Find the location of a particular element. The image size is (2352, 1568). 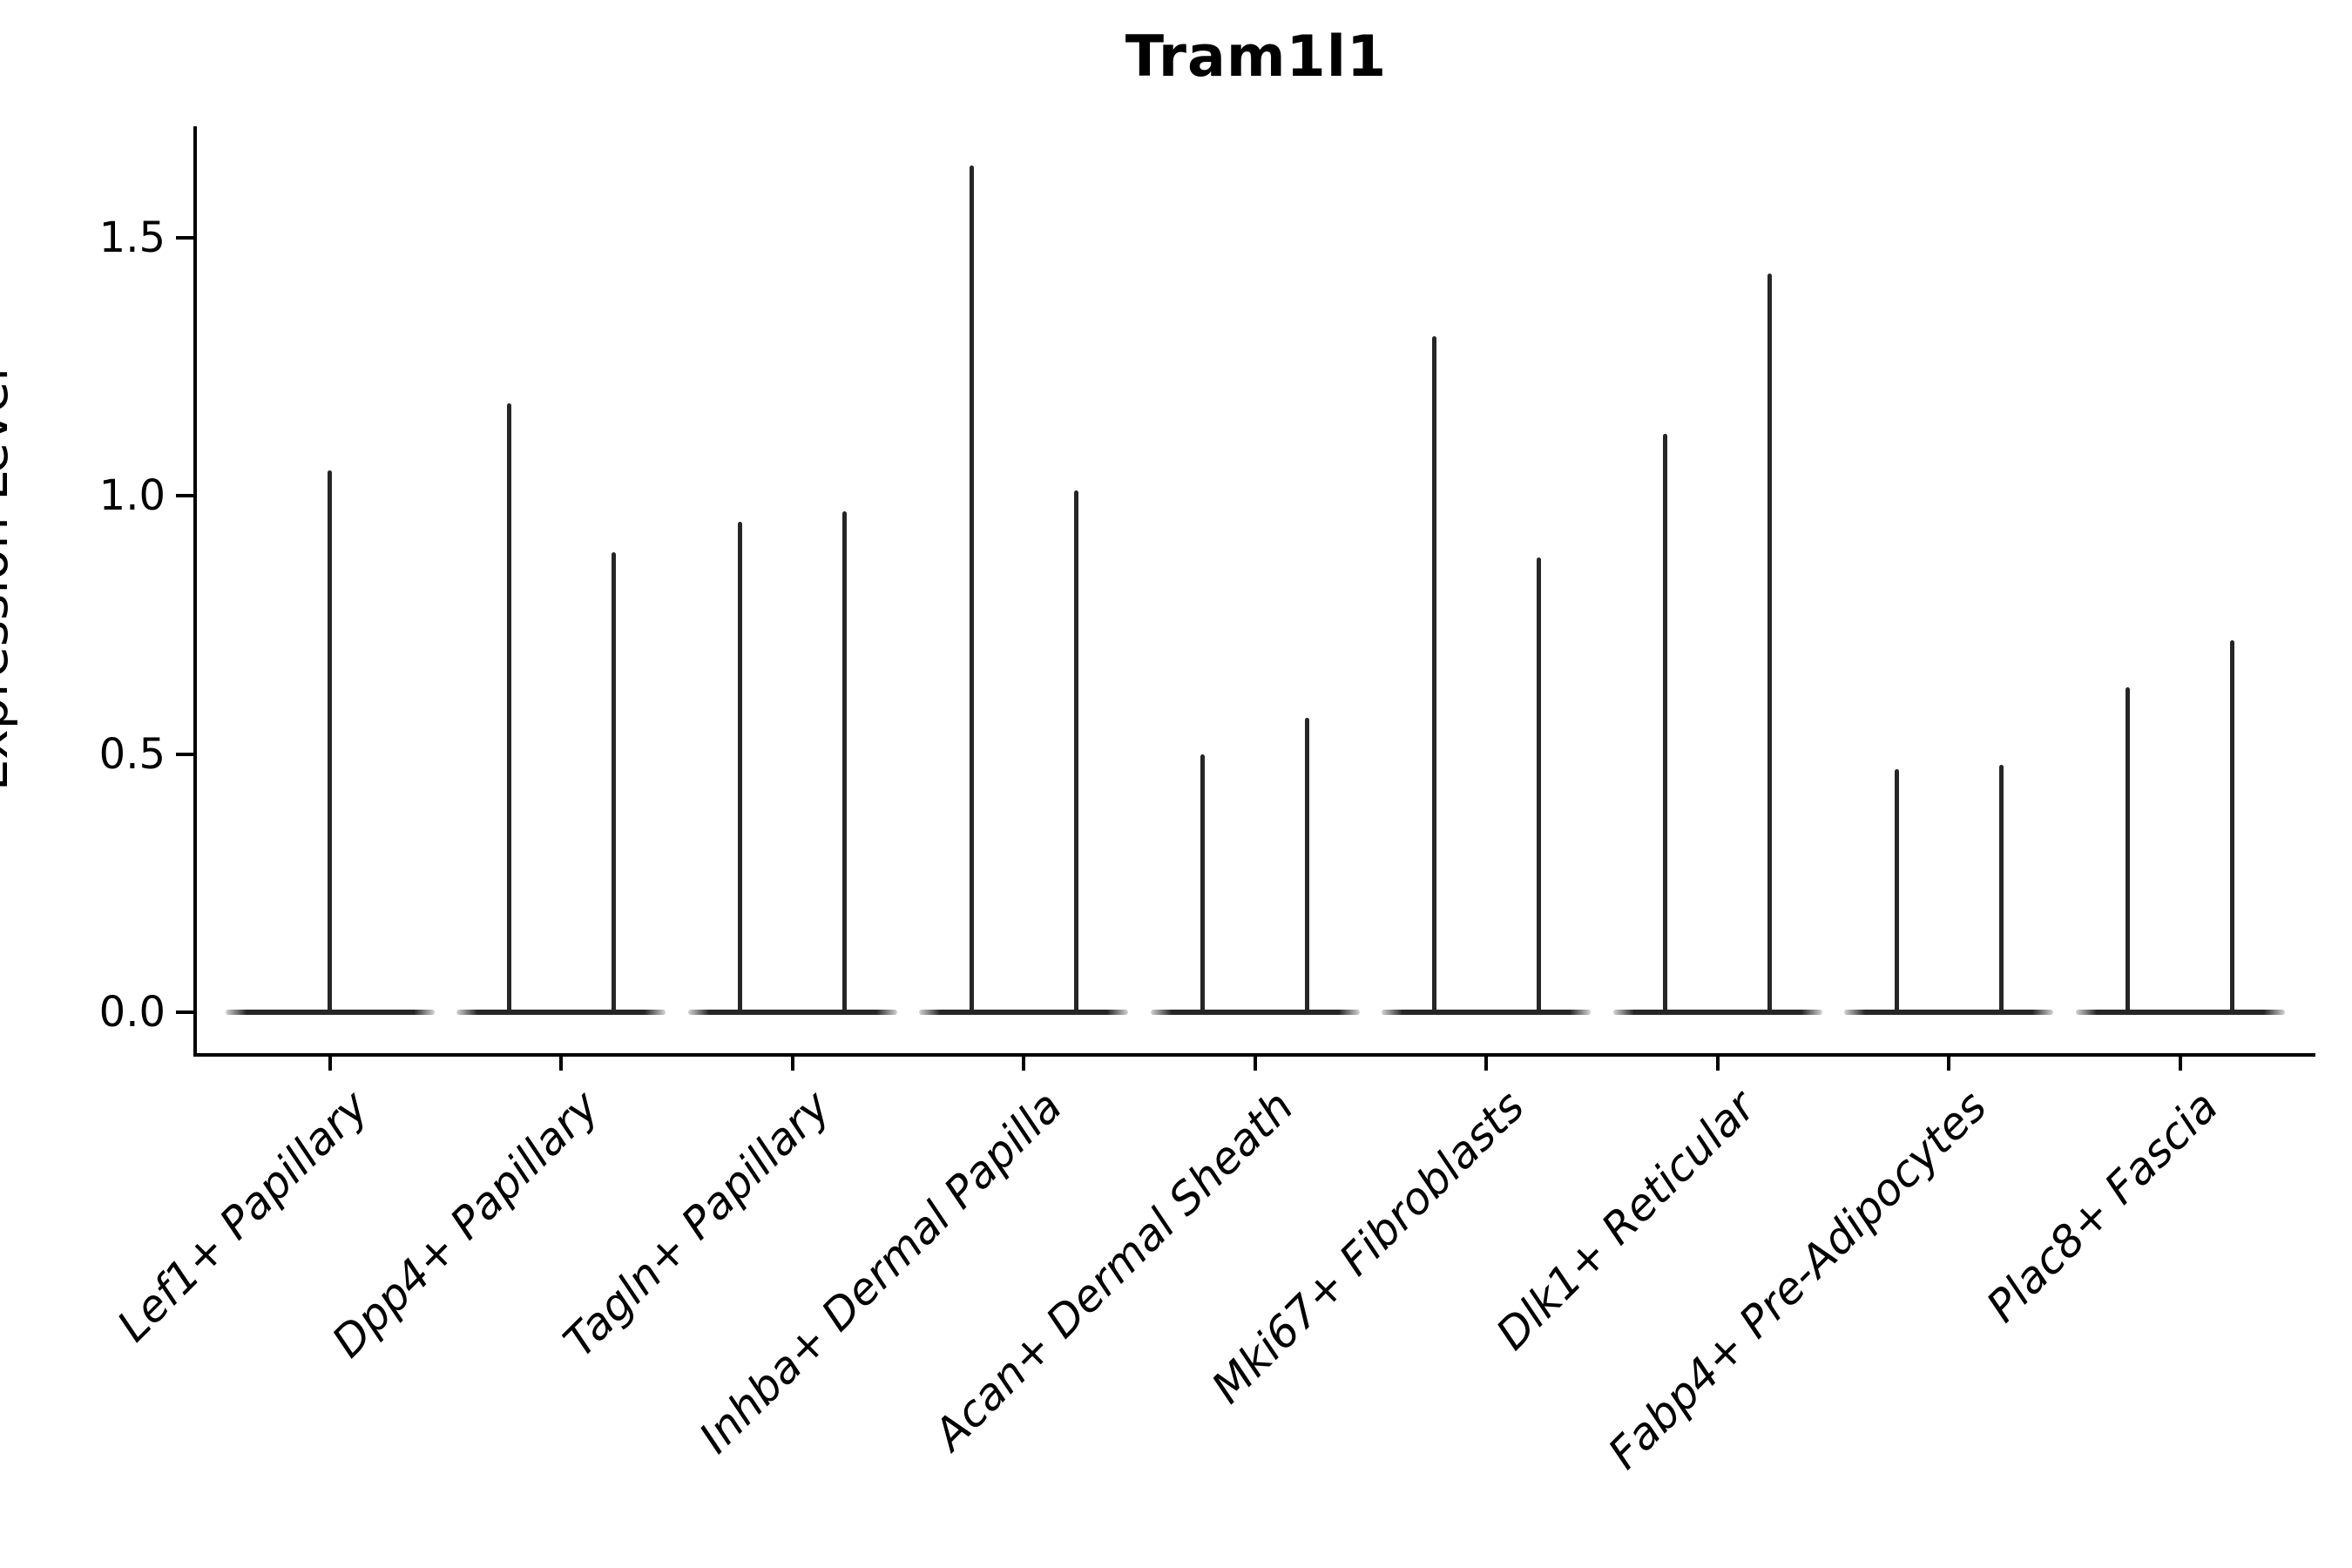

x-axis-spine is located at coordinates (1254, 1055).